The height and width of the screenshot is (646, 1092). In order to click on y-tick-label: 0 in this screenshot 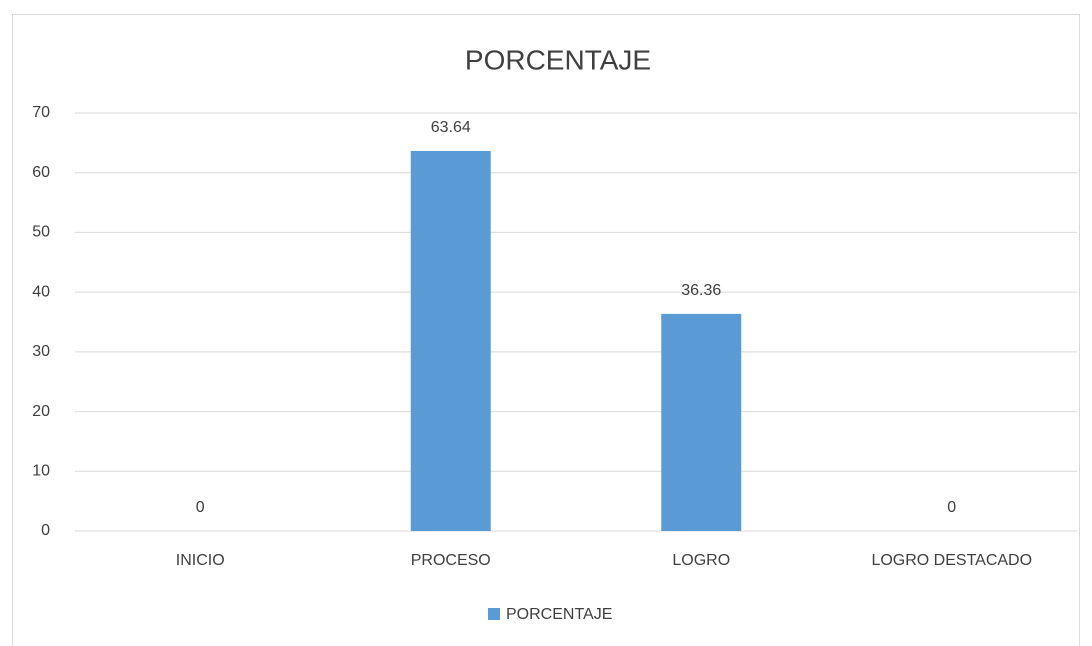, I will do `click(45, 530)`.